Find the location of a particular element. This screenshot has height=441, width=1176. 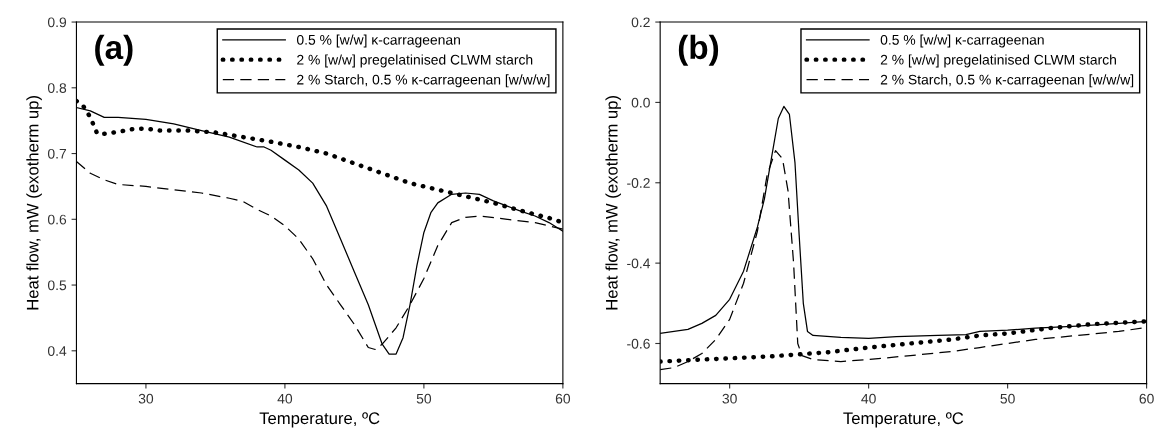

y-tick-label: -0.2 is located at coordinates (638, 183).